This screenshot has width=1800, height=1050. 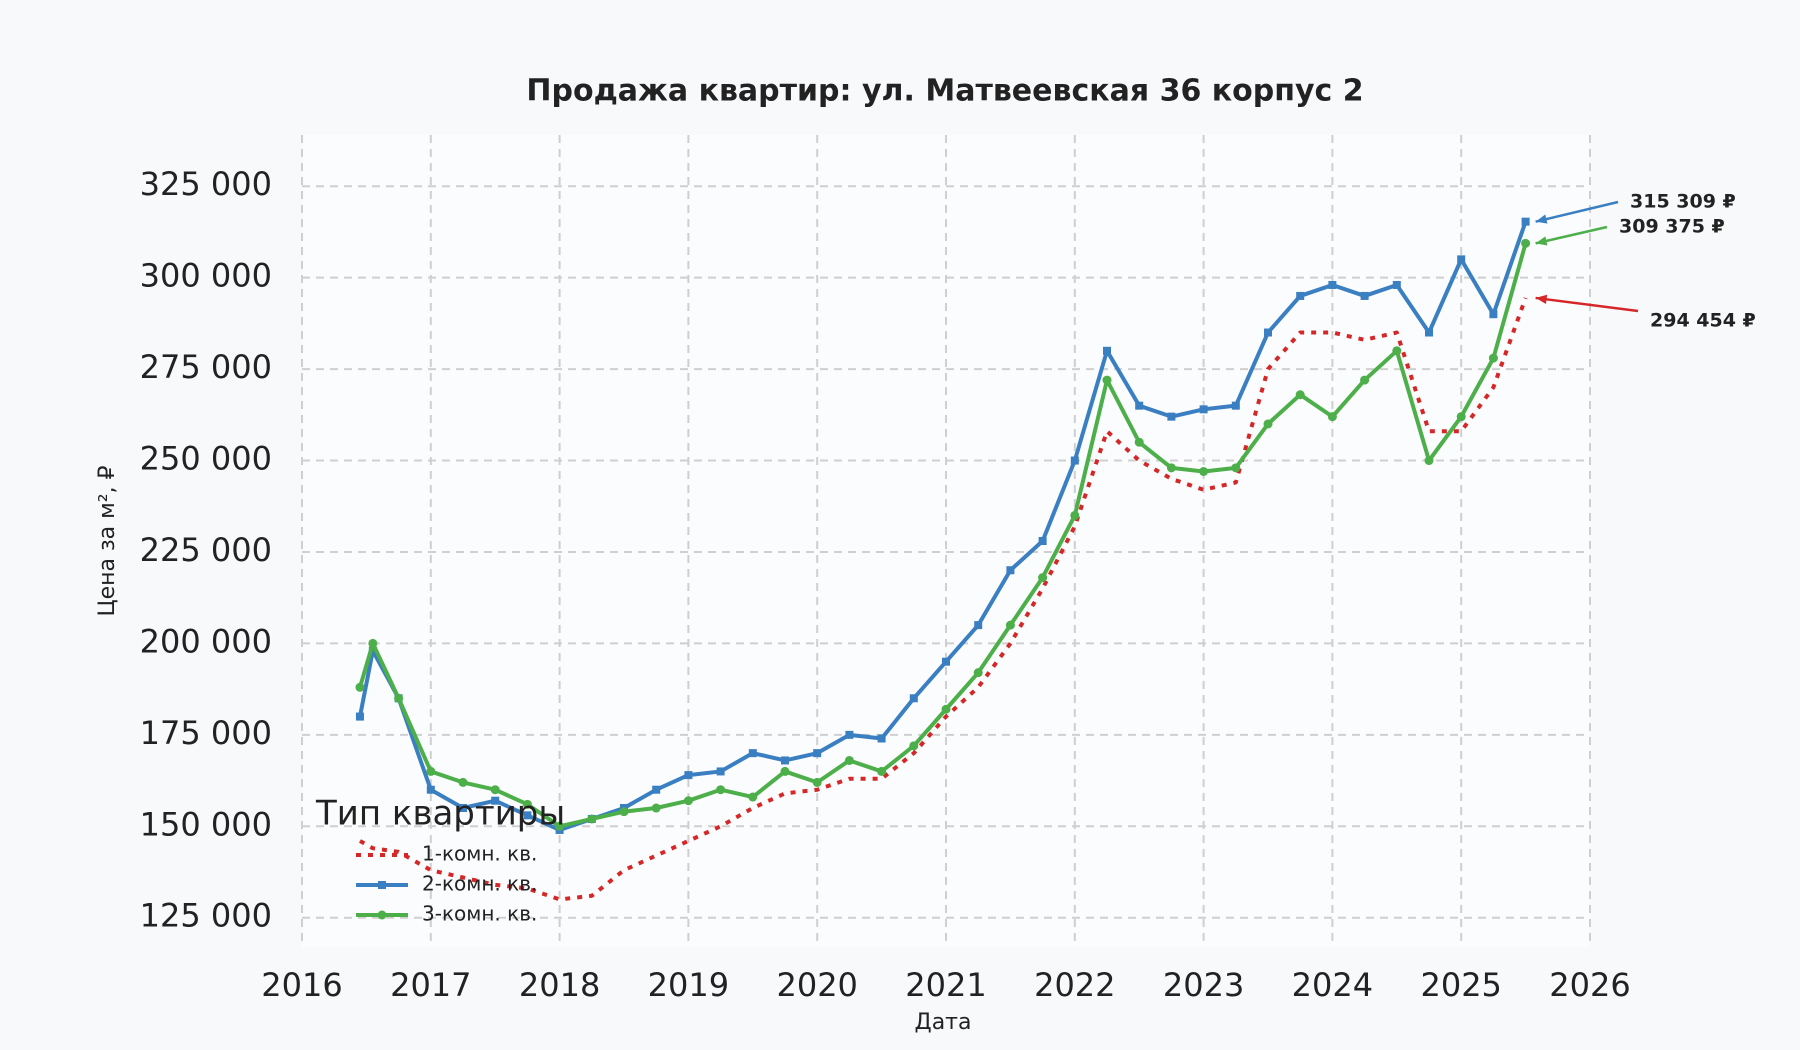 What do you see at coordinates (1203, 985) in the screenshot?
I see `x-tick-label: 2023` at bounding box center [1203, 985].